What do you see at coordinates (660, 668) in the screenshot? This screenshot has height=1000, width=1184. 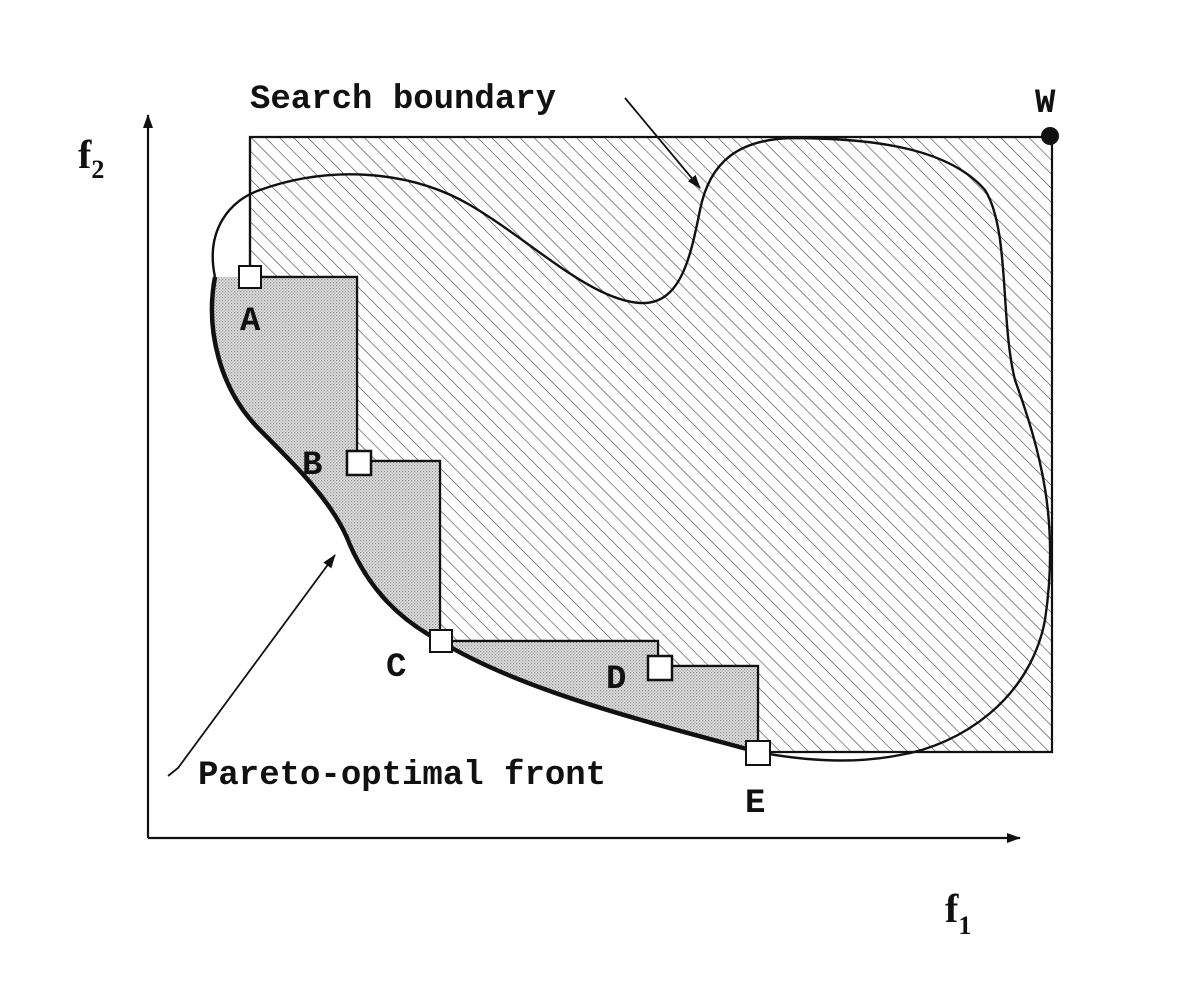 I see `point-d-marker` at bounding box center [660, 668].